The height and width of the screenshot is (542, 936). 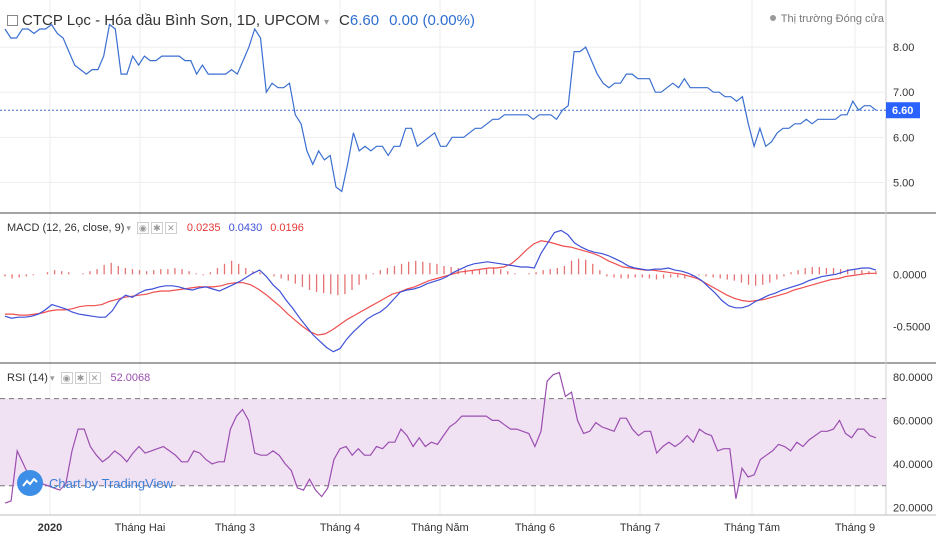 What do you see at coordinates (12, 20) in the screenshot?
I see `symbol-toggle-icon` at bounding box center [12, 20].